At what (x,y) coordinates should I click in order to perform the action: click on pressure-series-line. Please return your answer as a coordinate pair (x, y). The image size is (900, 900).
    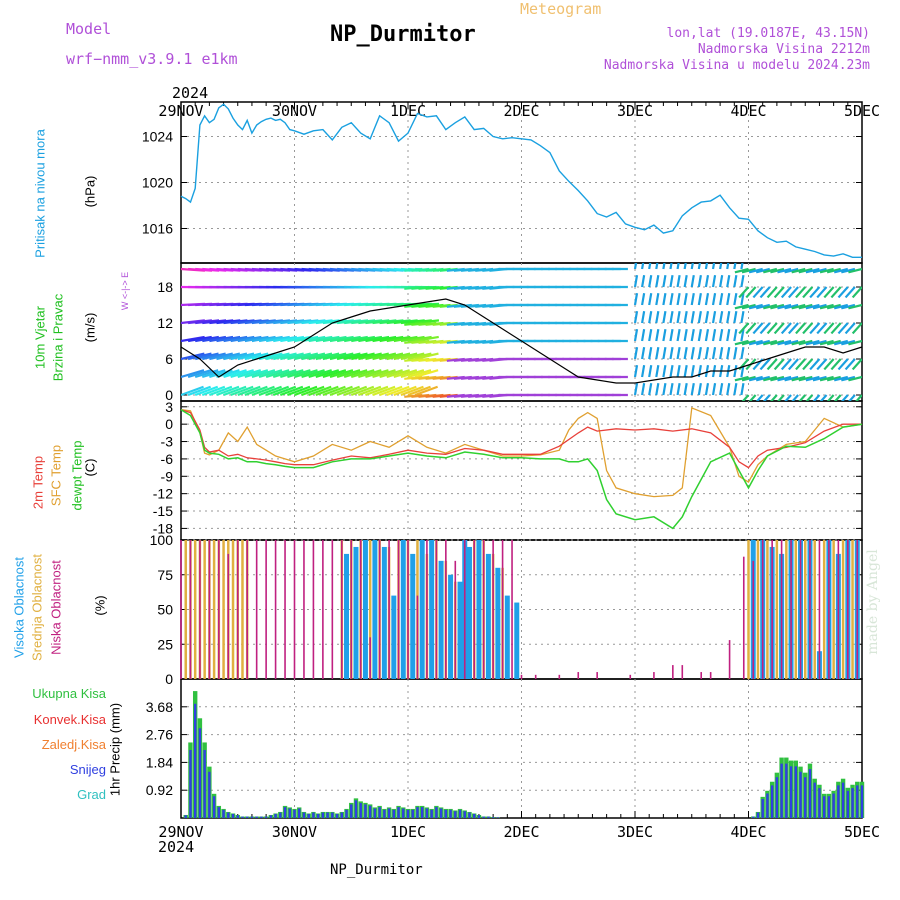
    Looking at the image, I should click on (521, 180).